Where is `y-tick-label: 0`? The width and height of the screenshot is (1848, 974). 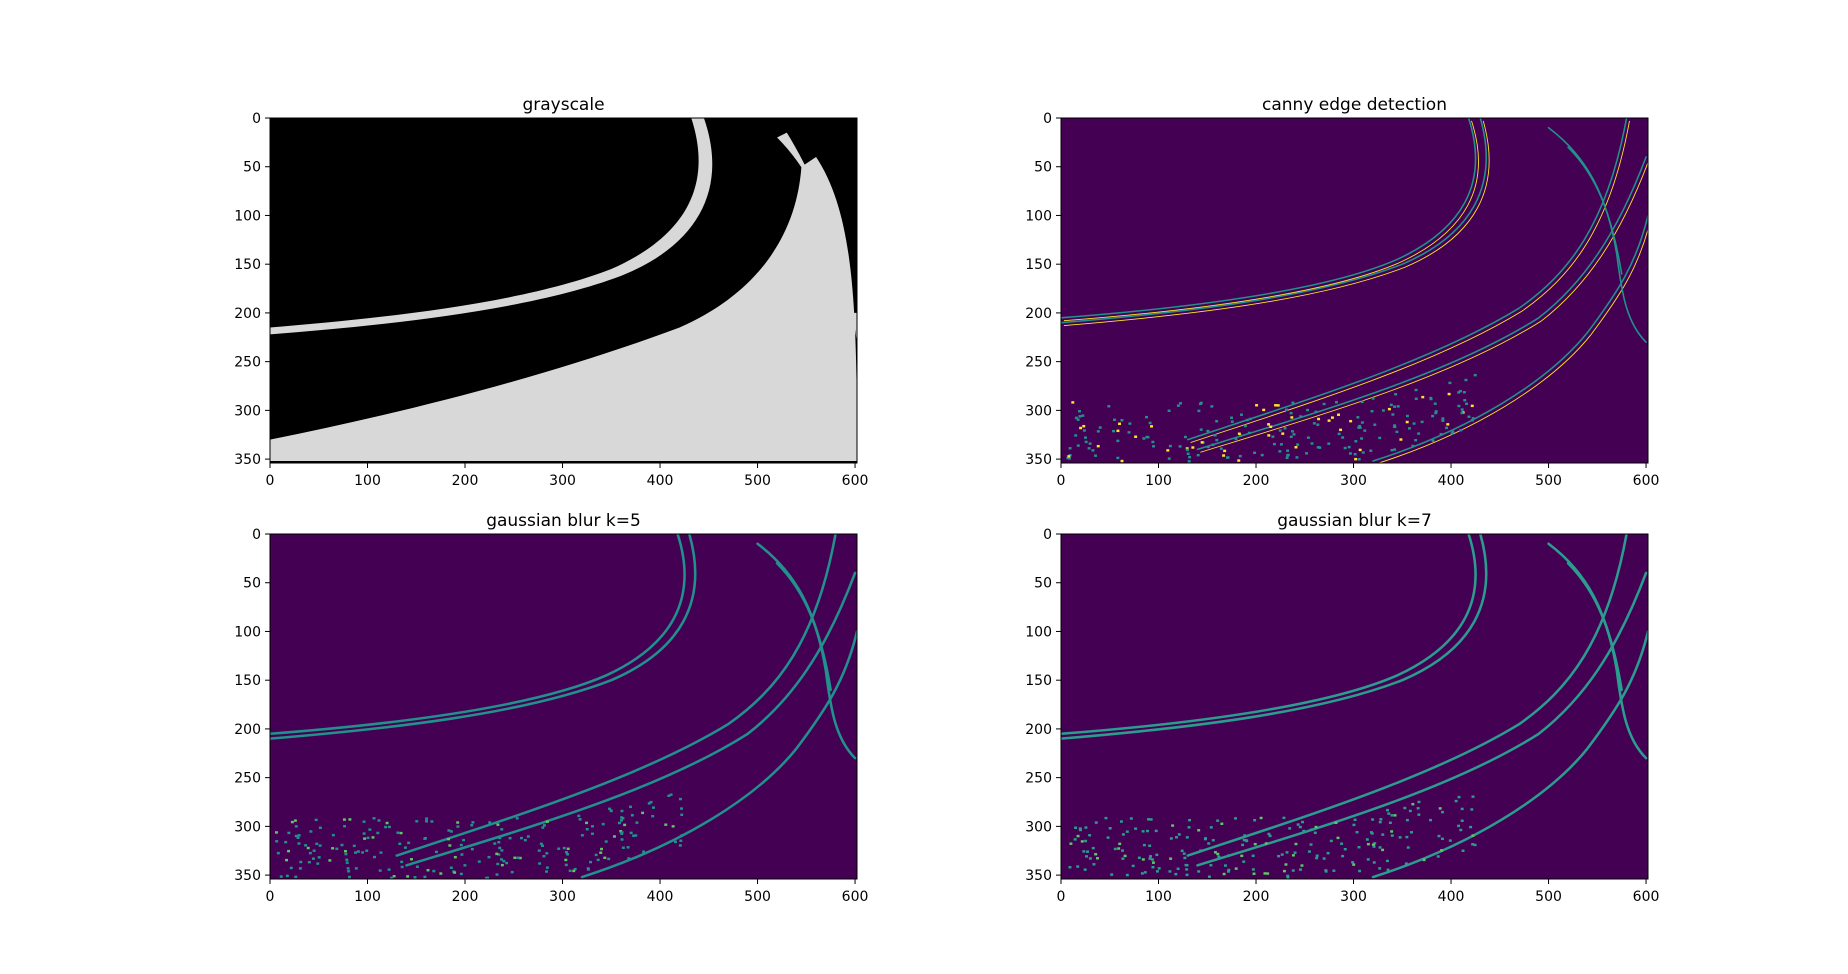 y-tick-label: 0 is located at coordinates (1047, 119).